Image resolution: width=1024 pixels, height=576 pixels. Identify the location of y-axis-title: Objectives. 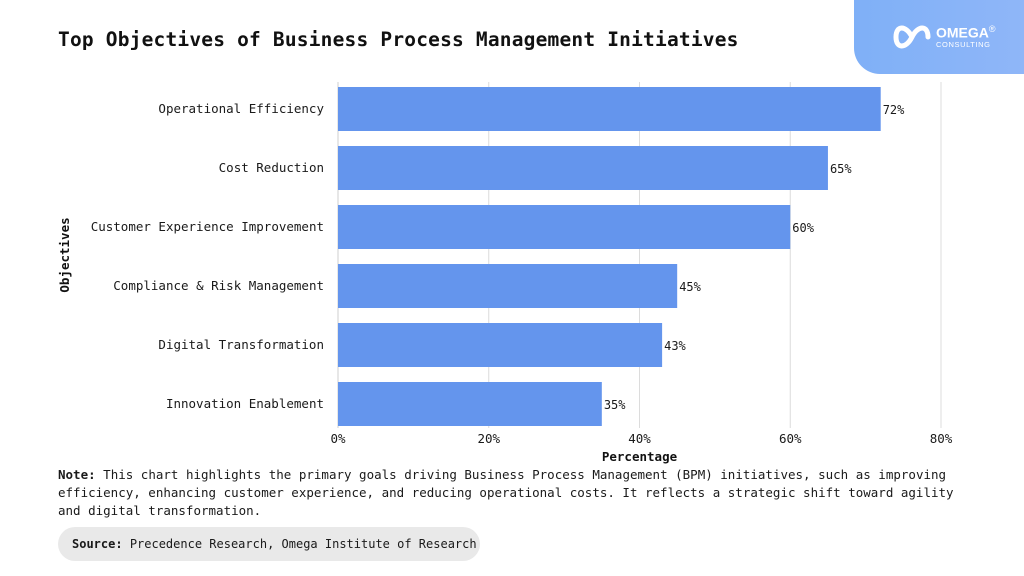
(64, 254).